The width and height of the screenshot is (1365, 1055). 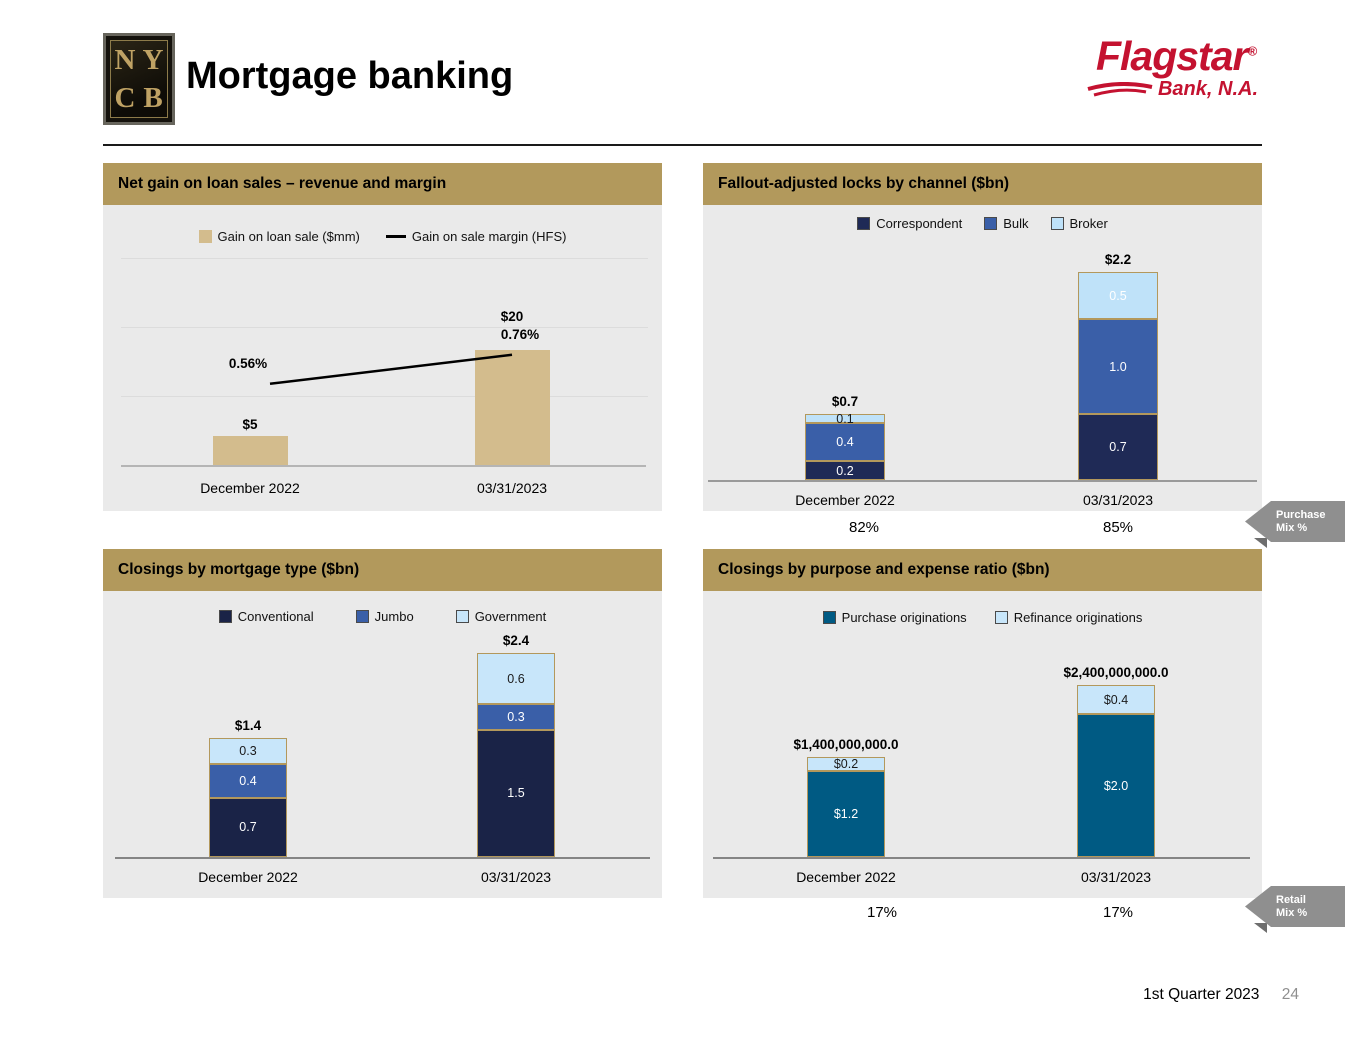 What do you see at coordinates (382, 570) in the screenshot?
I see `panel-title-mortgage-type: Closings by mortgage type ($bn)` at bounding box center [382, 570].